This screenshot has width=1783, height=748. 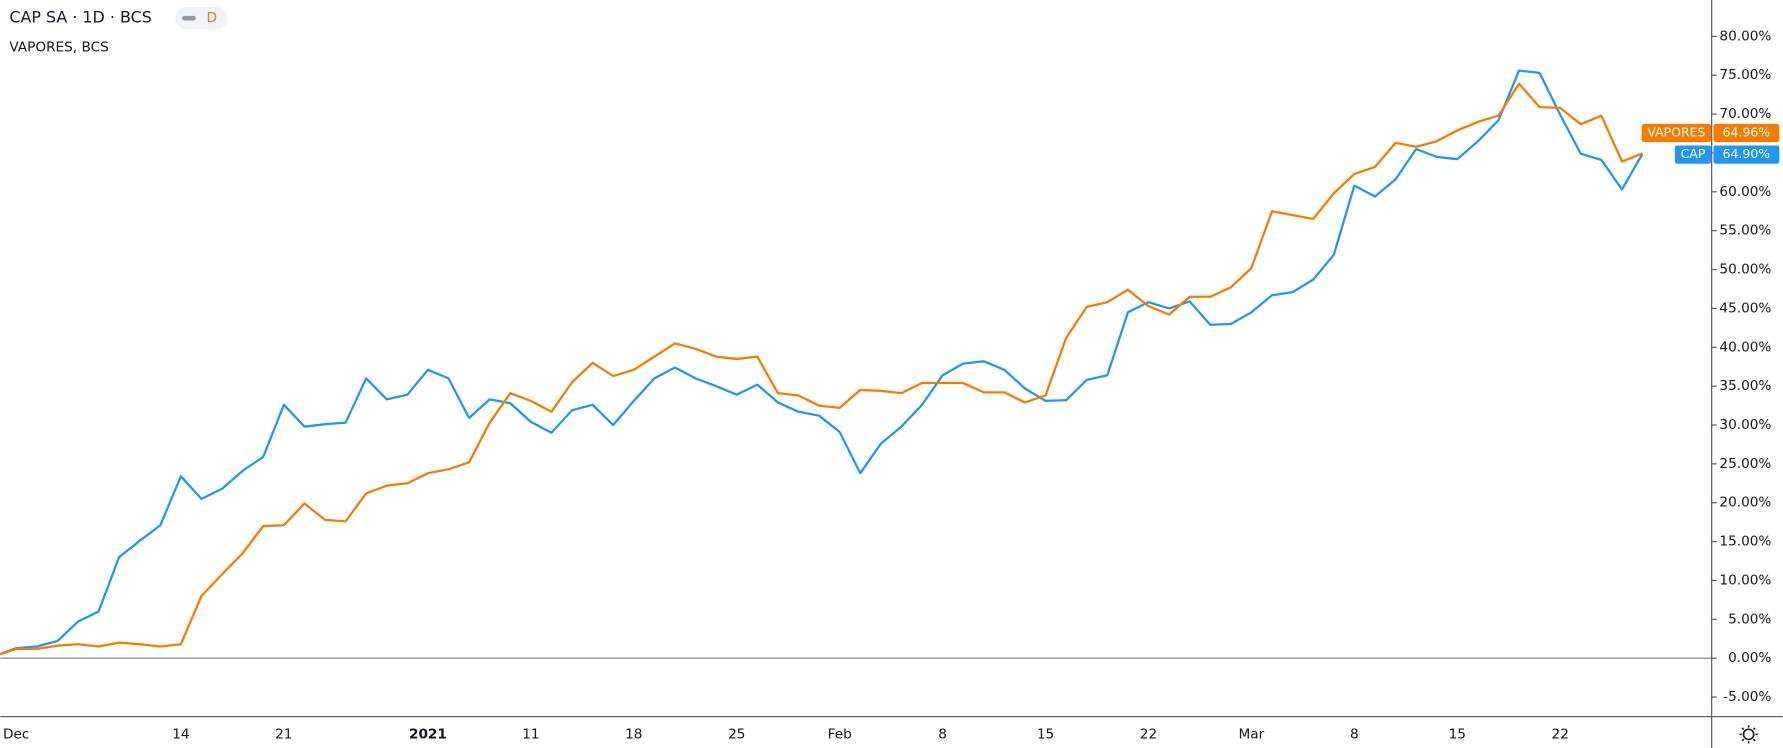 What do you see at coordinates (1749, 619) in the screenshot?
I see `y-tick-label: 5.00%` at bounding box center [1749, 619].